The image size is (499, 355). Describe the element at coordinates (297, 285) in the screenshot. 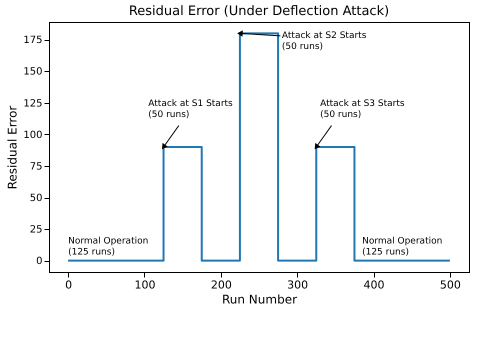

I see `x-tick-label: 300` at that location.